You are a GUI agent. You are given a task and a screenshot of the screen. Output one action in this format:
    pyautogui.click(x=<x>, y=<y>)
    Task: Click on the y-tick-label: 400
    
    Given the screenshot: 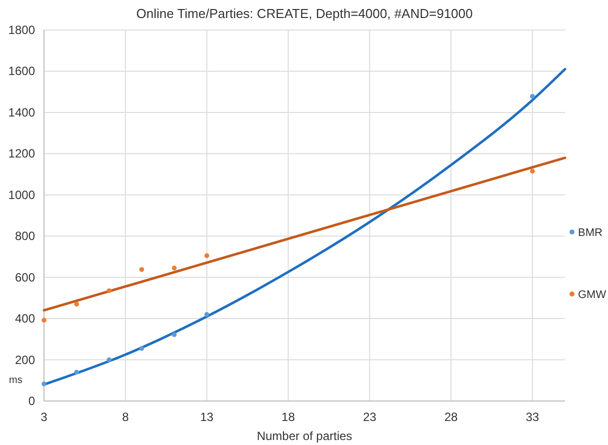 What is the action you would take?
    pyautogui.click(x=25, y=319)
    